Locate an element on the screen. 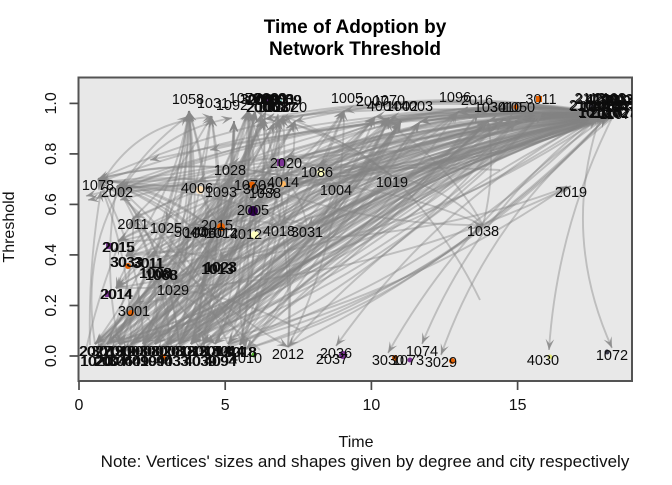  svg-text: 4039 is located at coordinates (201, 362).